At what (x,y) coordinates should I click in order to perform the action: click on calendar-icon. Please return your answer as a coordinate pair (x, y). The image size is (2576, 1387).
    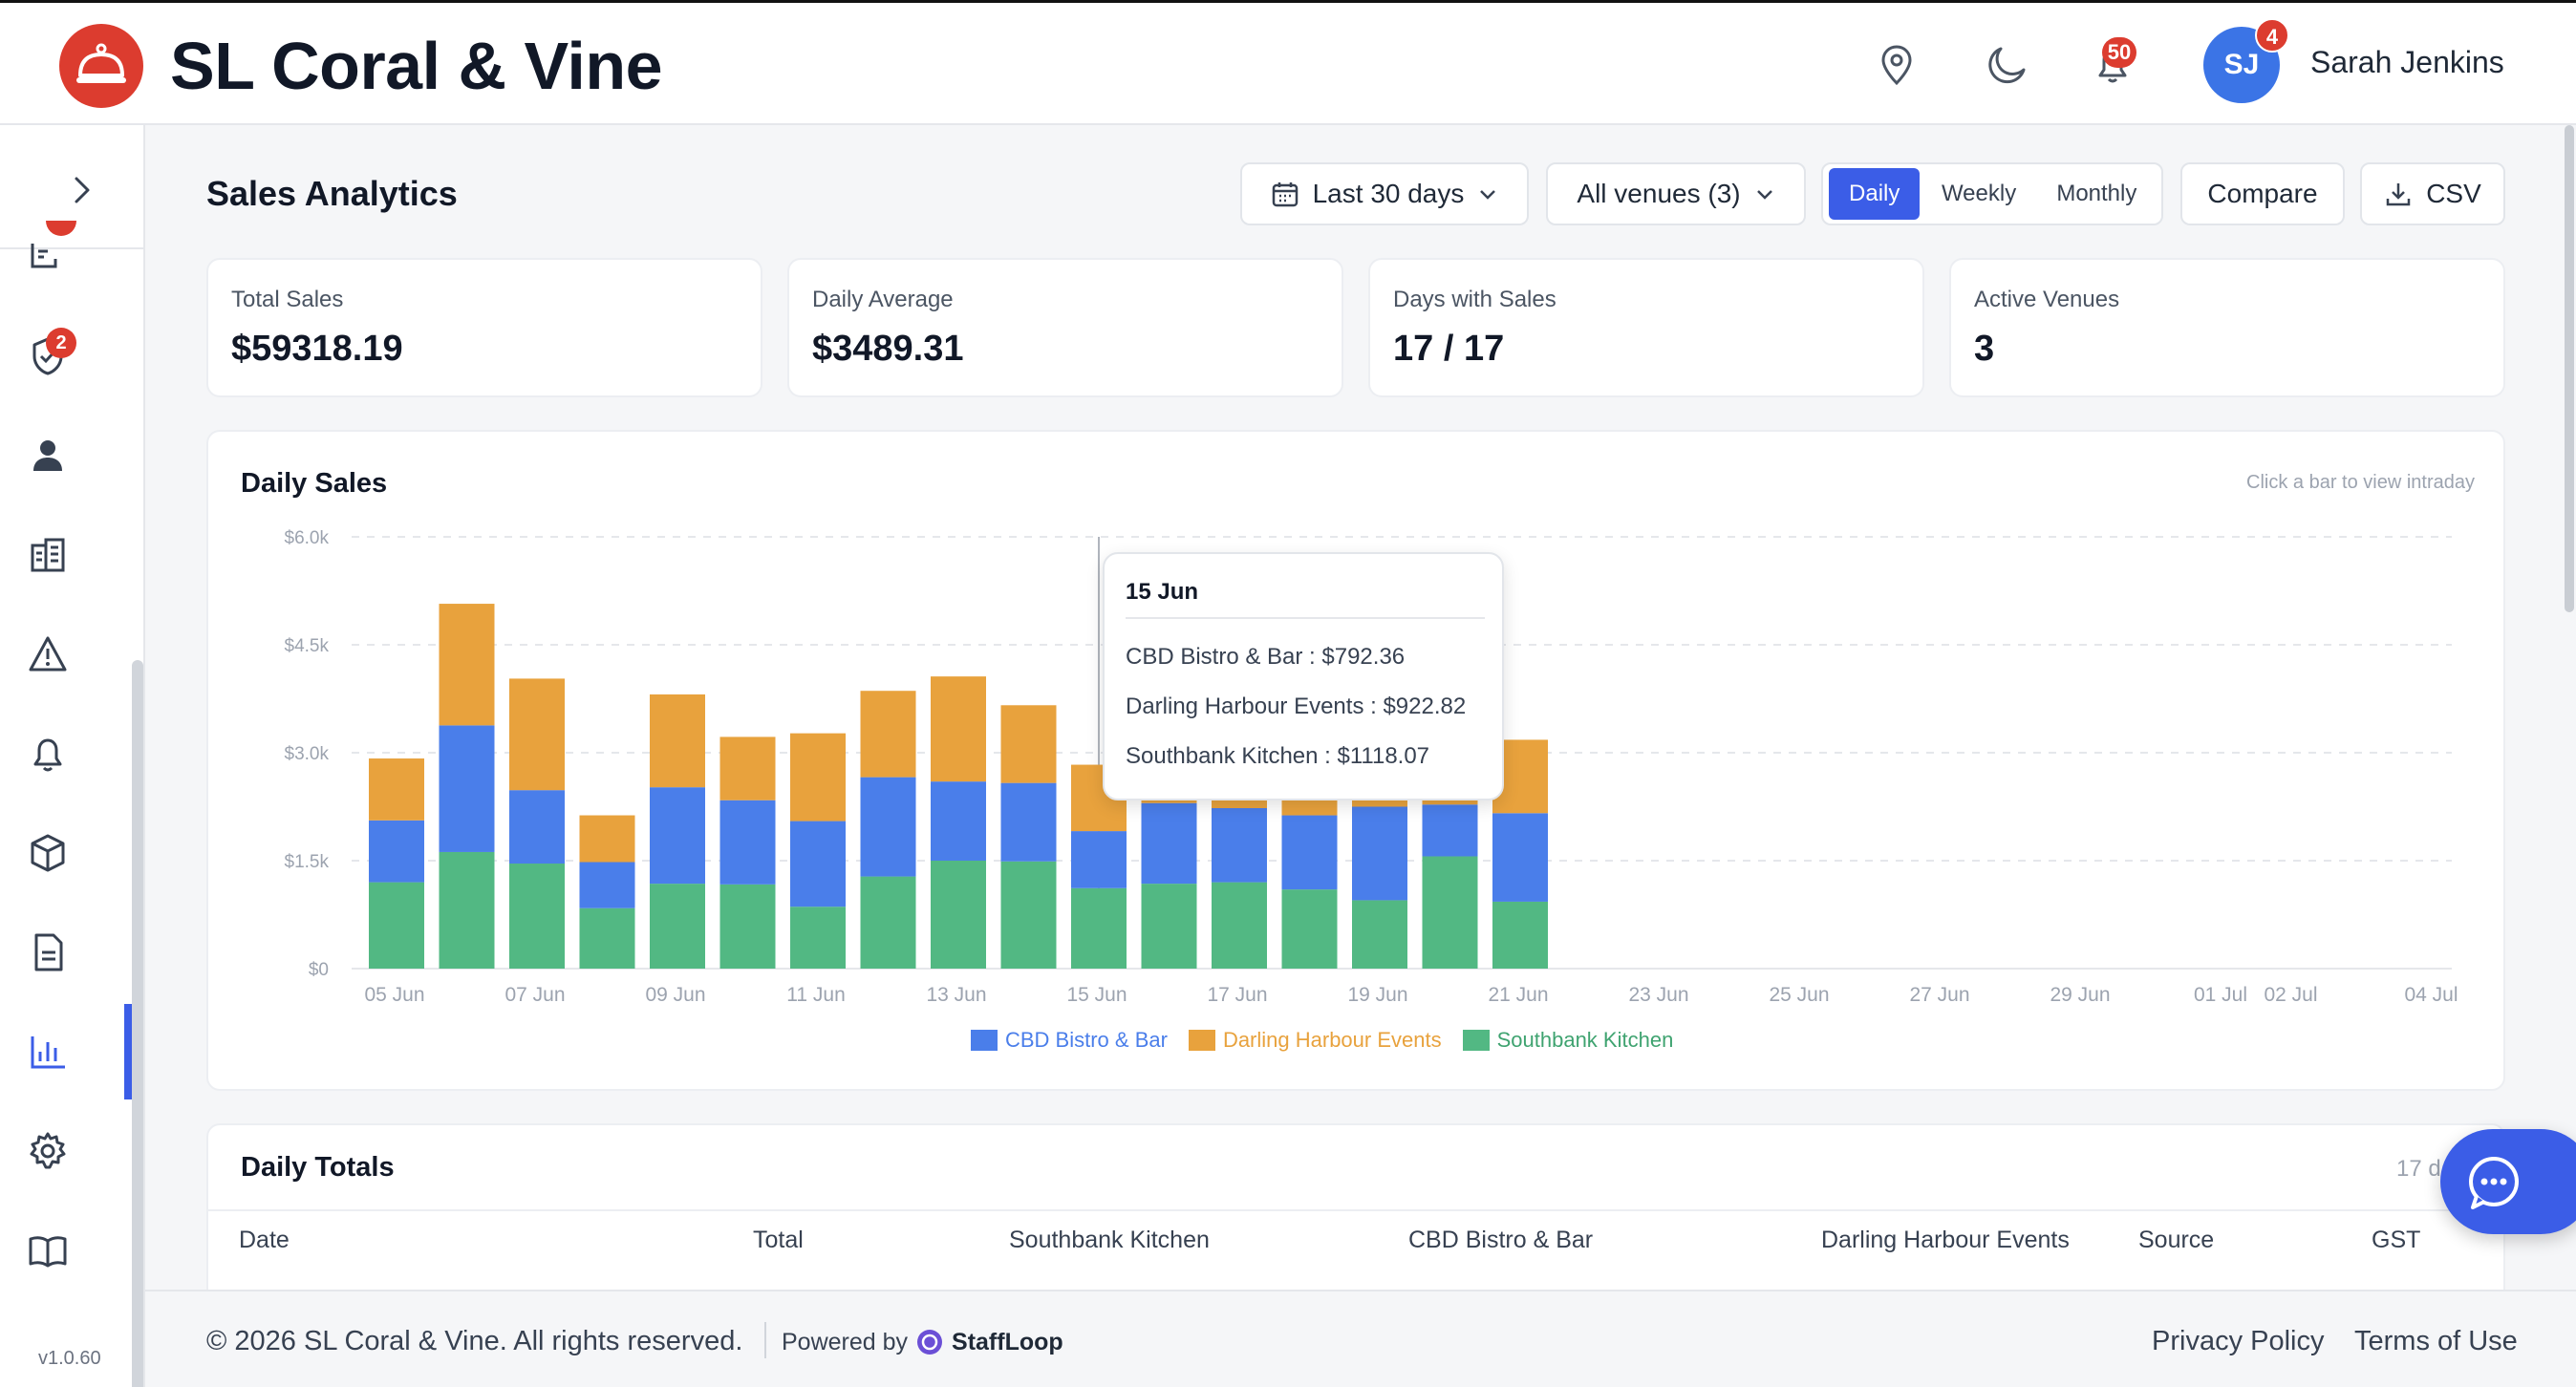
    Looking at the image, I should click on (1285, 194).